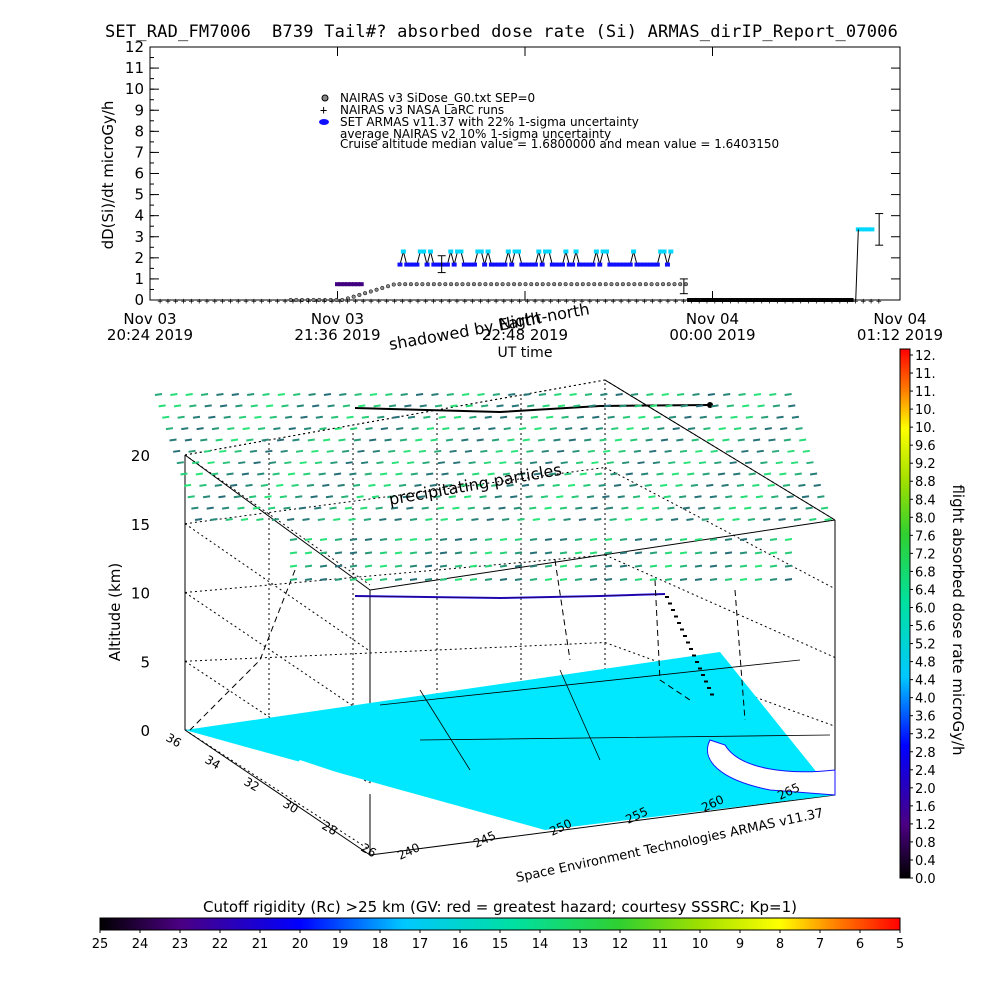 The height and width of the screenshot is (1000, 1000). I want to click on colorbar-right-tick-label: 4.8, so click(925, 663).